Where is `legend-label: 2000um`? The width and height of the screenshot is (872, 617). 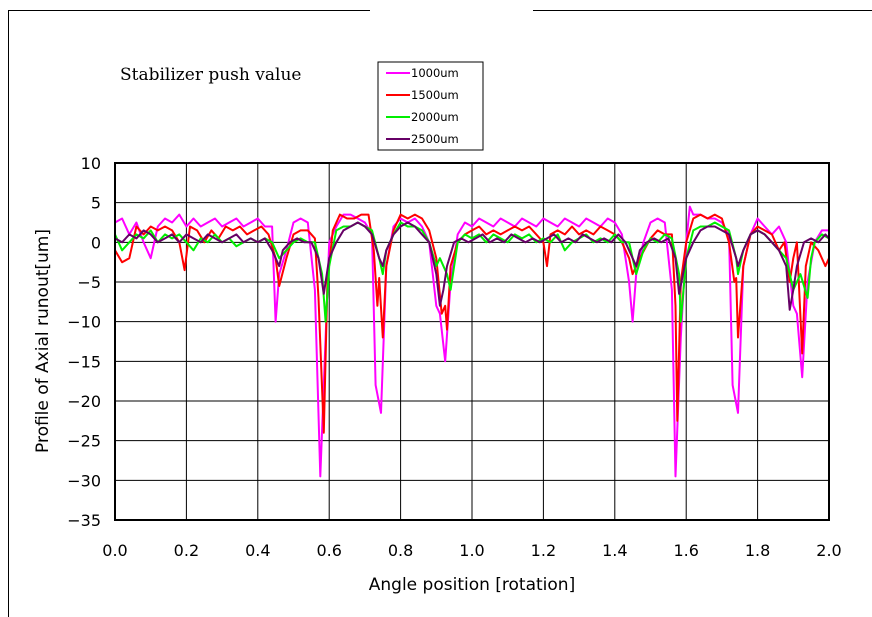
legend-label: 2000um is located at coordinates (435, 117).